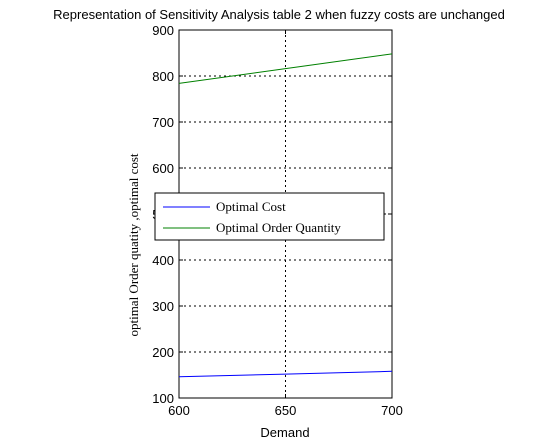 The image size is (558, 443). I want to click on y-tick-label: 400, so click(163, 260).